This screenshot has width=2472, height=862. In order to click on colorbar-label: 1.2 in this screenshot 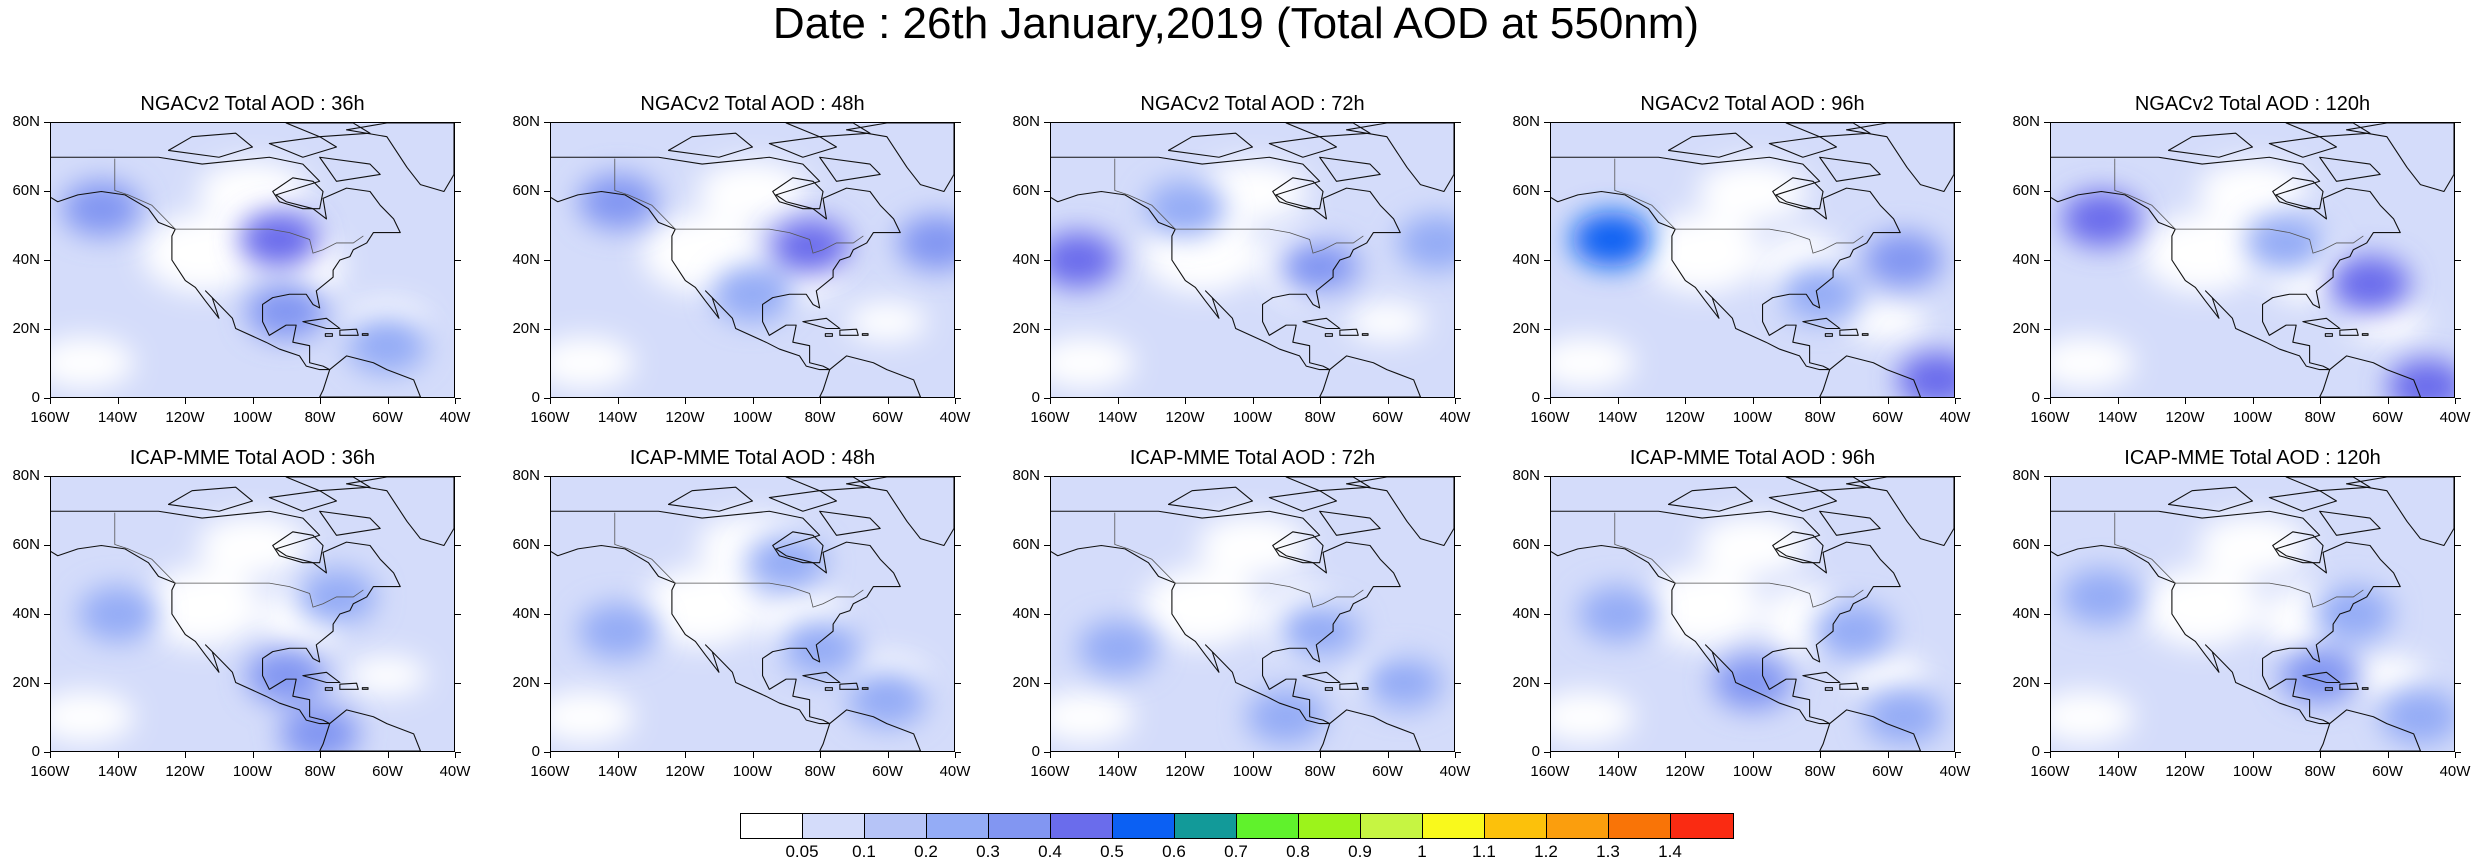, I will do `click(1546, 851)`.